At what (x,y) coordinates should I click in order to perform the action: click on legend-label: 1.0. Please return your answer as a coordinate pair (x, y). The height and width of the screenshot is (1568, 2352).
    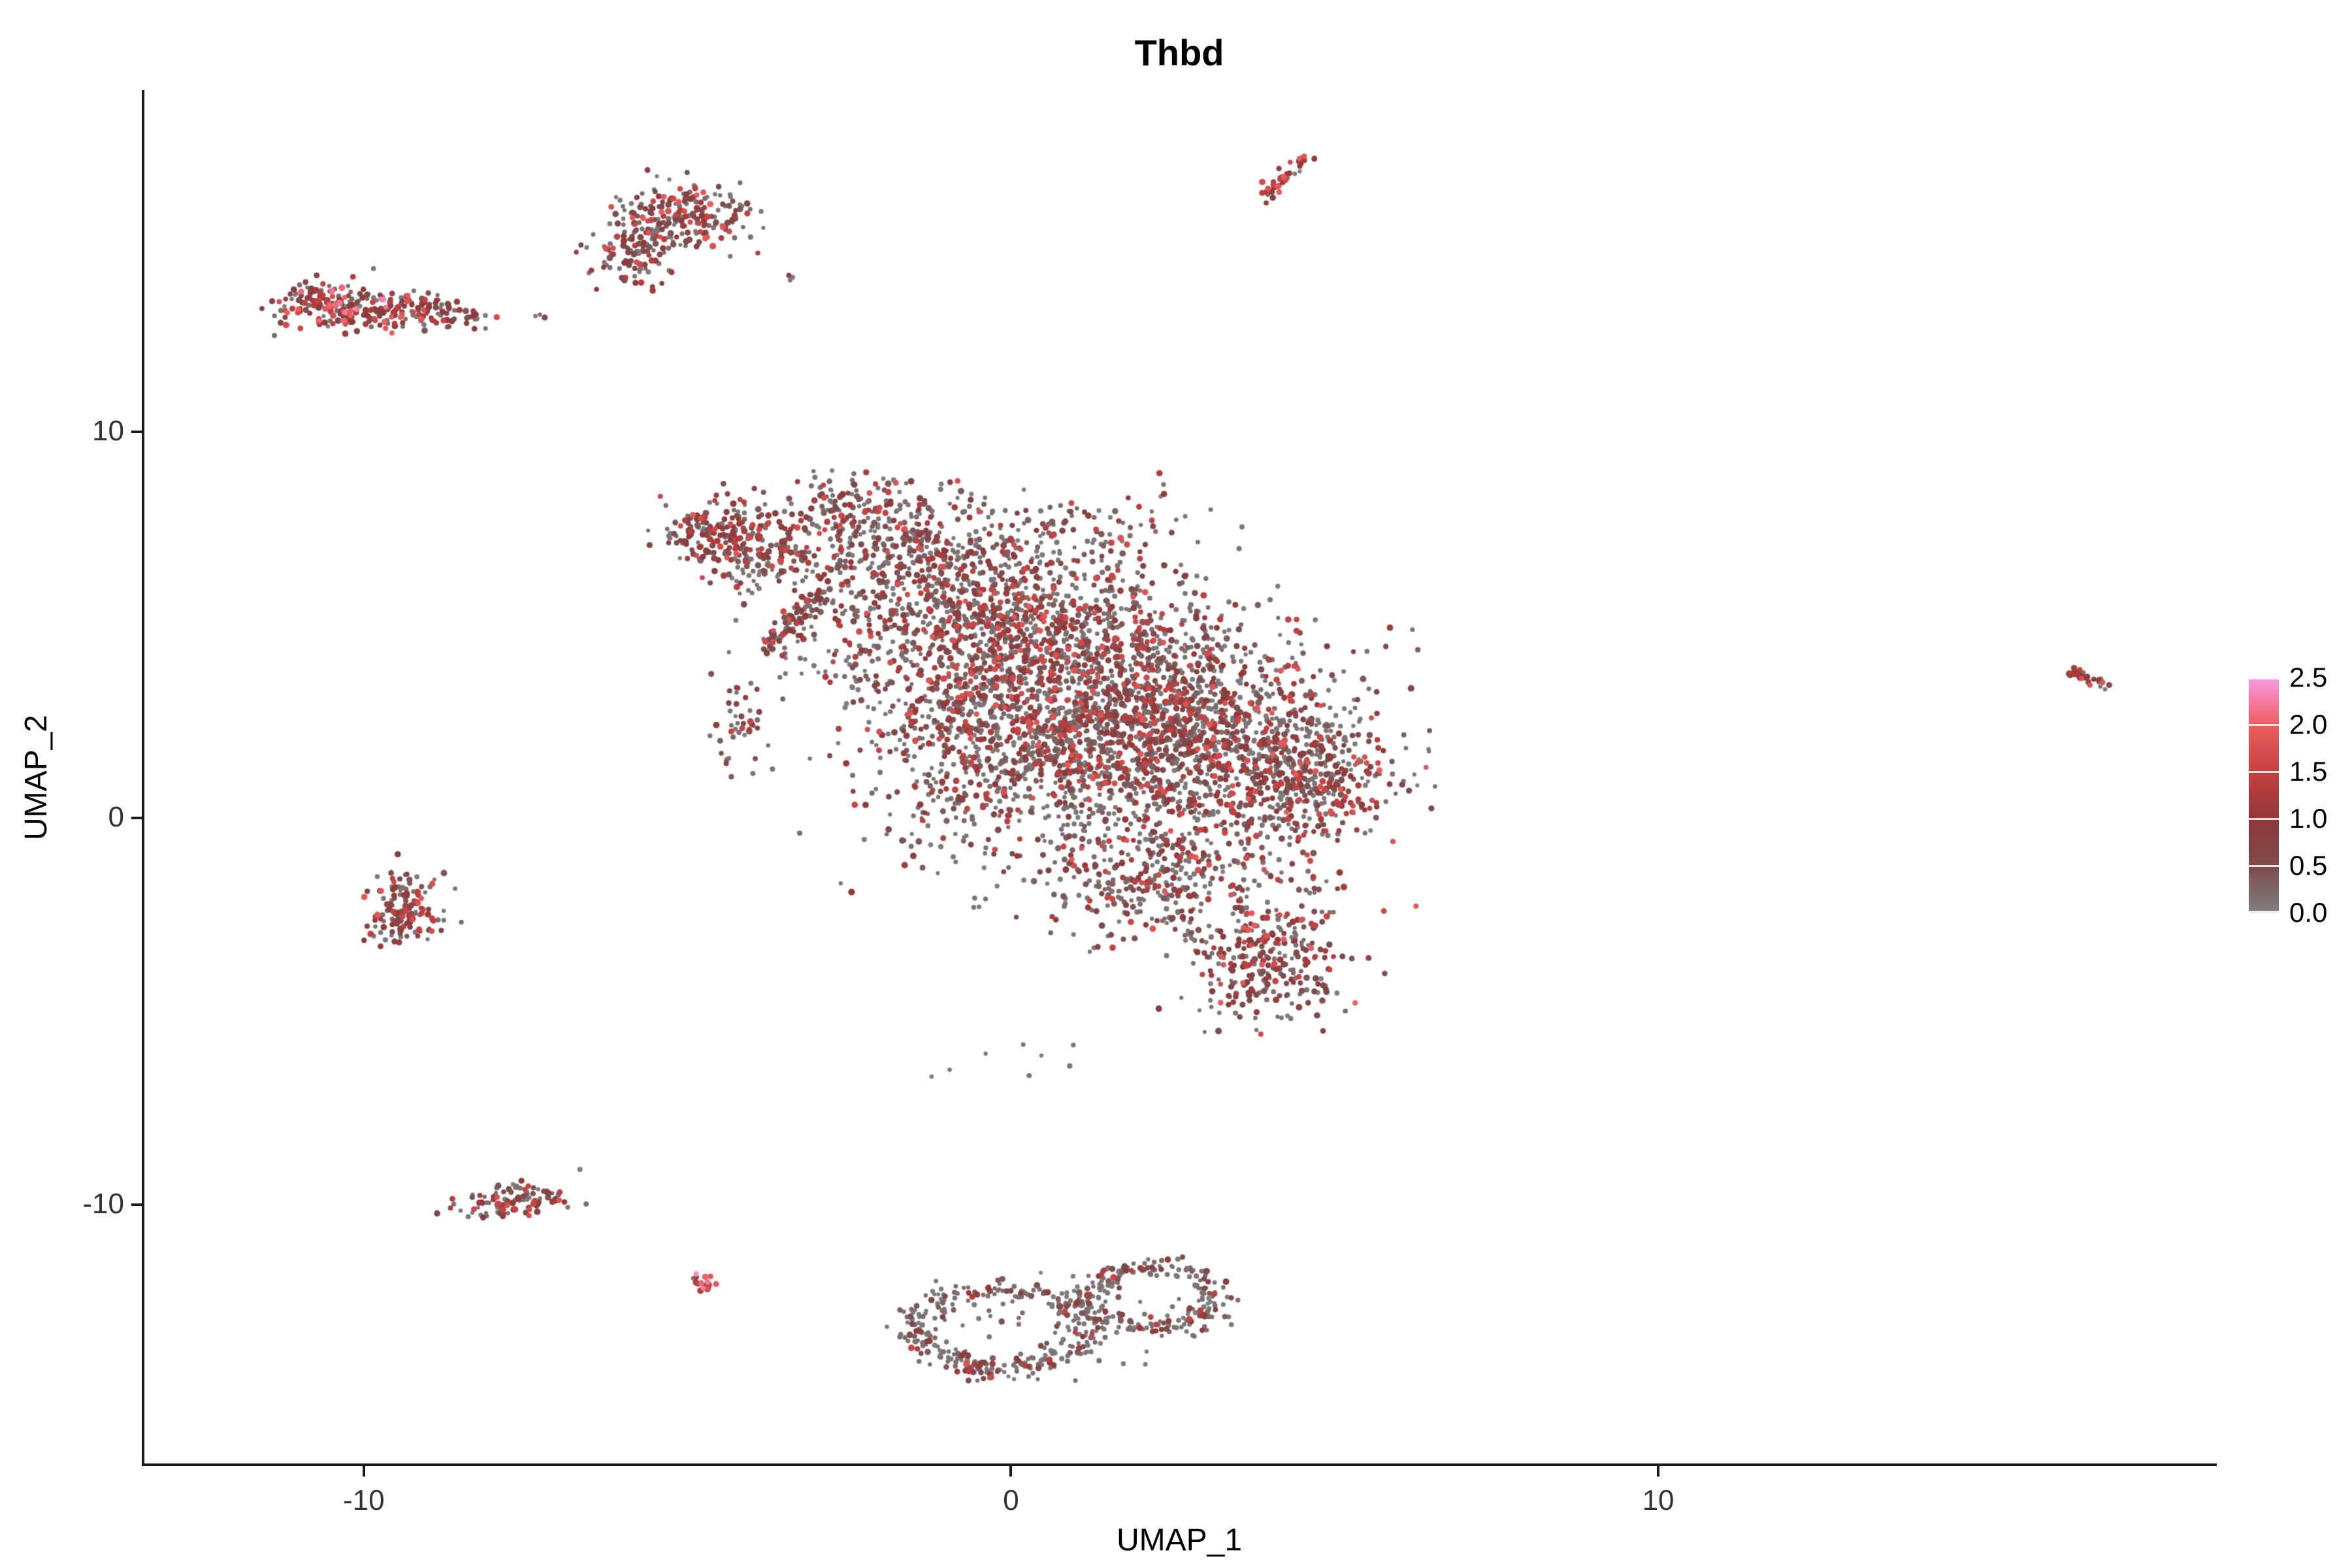
    Looking at the image, I should click on (2308, 818).